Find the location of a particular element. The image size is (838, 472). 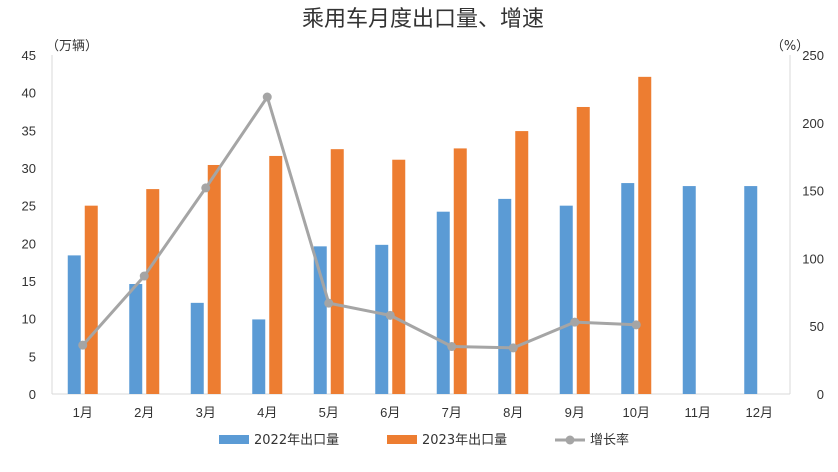

legend-swatch-growth-marker is located at coordinates (570, 440).